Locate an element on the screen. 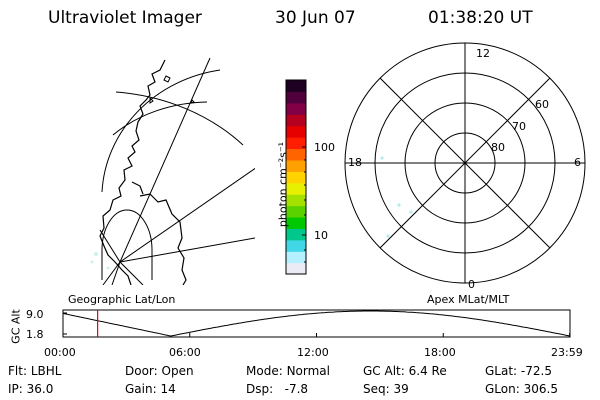 The image size is (600, 400). mlt-label-0: 0 is located at coordinates (471, 284).